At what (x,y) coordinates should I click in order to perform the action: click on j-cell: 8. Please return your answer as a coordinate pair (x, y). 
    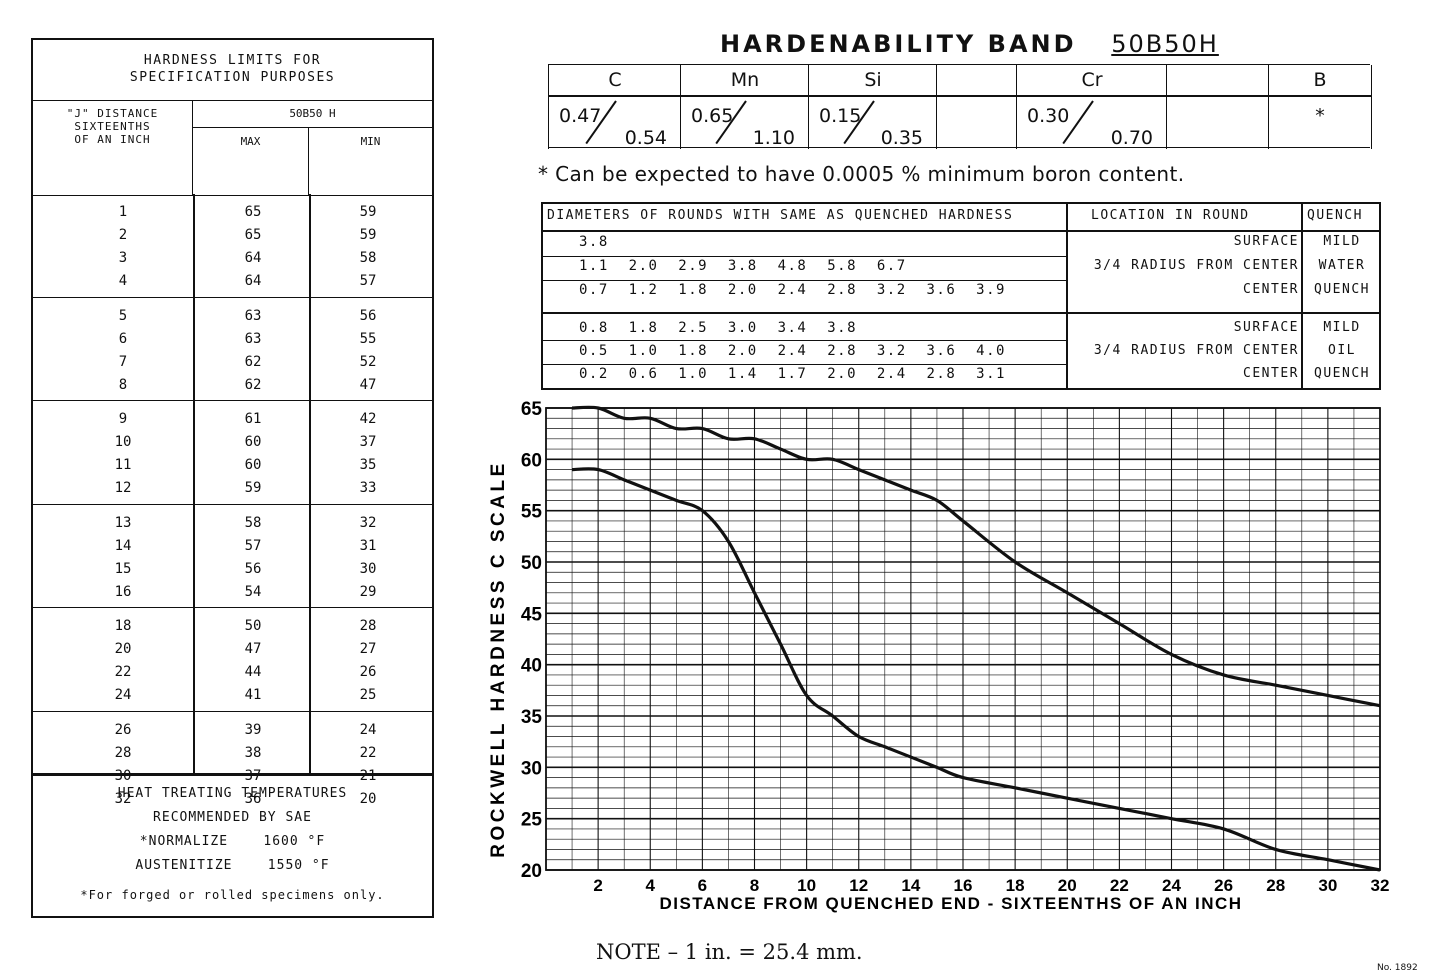
    Looking at the image, I should click on (123, 384).